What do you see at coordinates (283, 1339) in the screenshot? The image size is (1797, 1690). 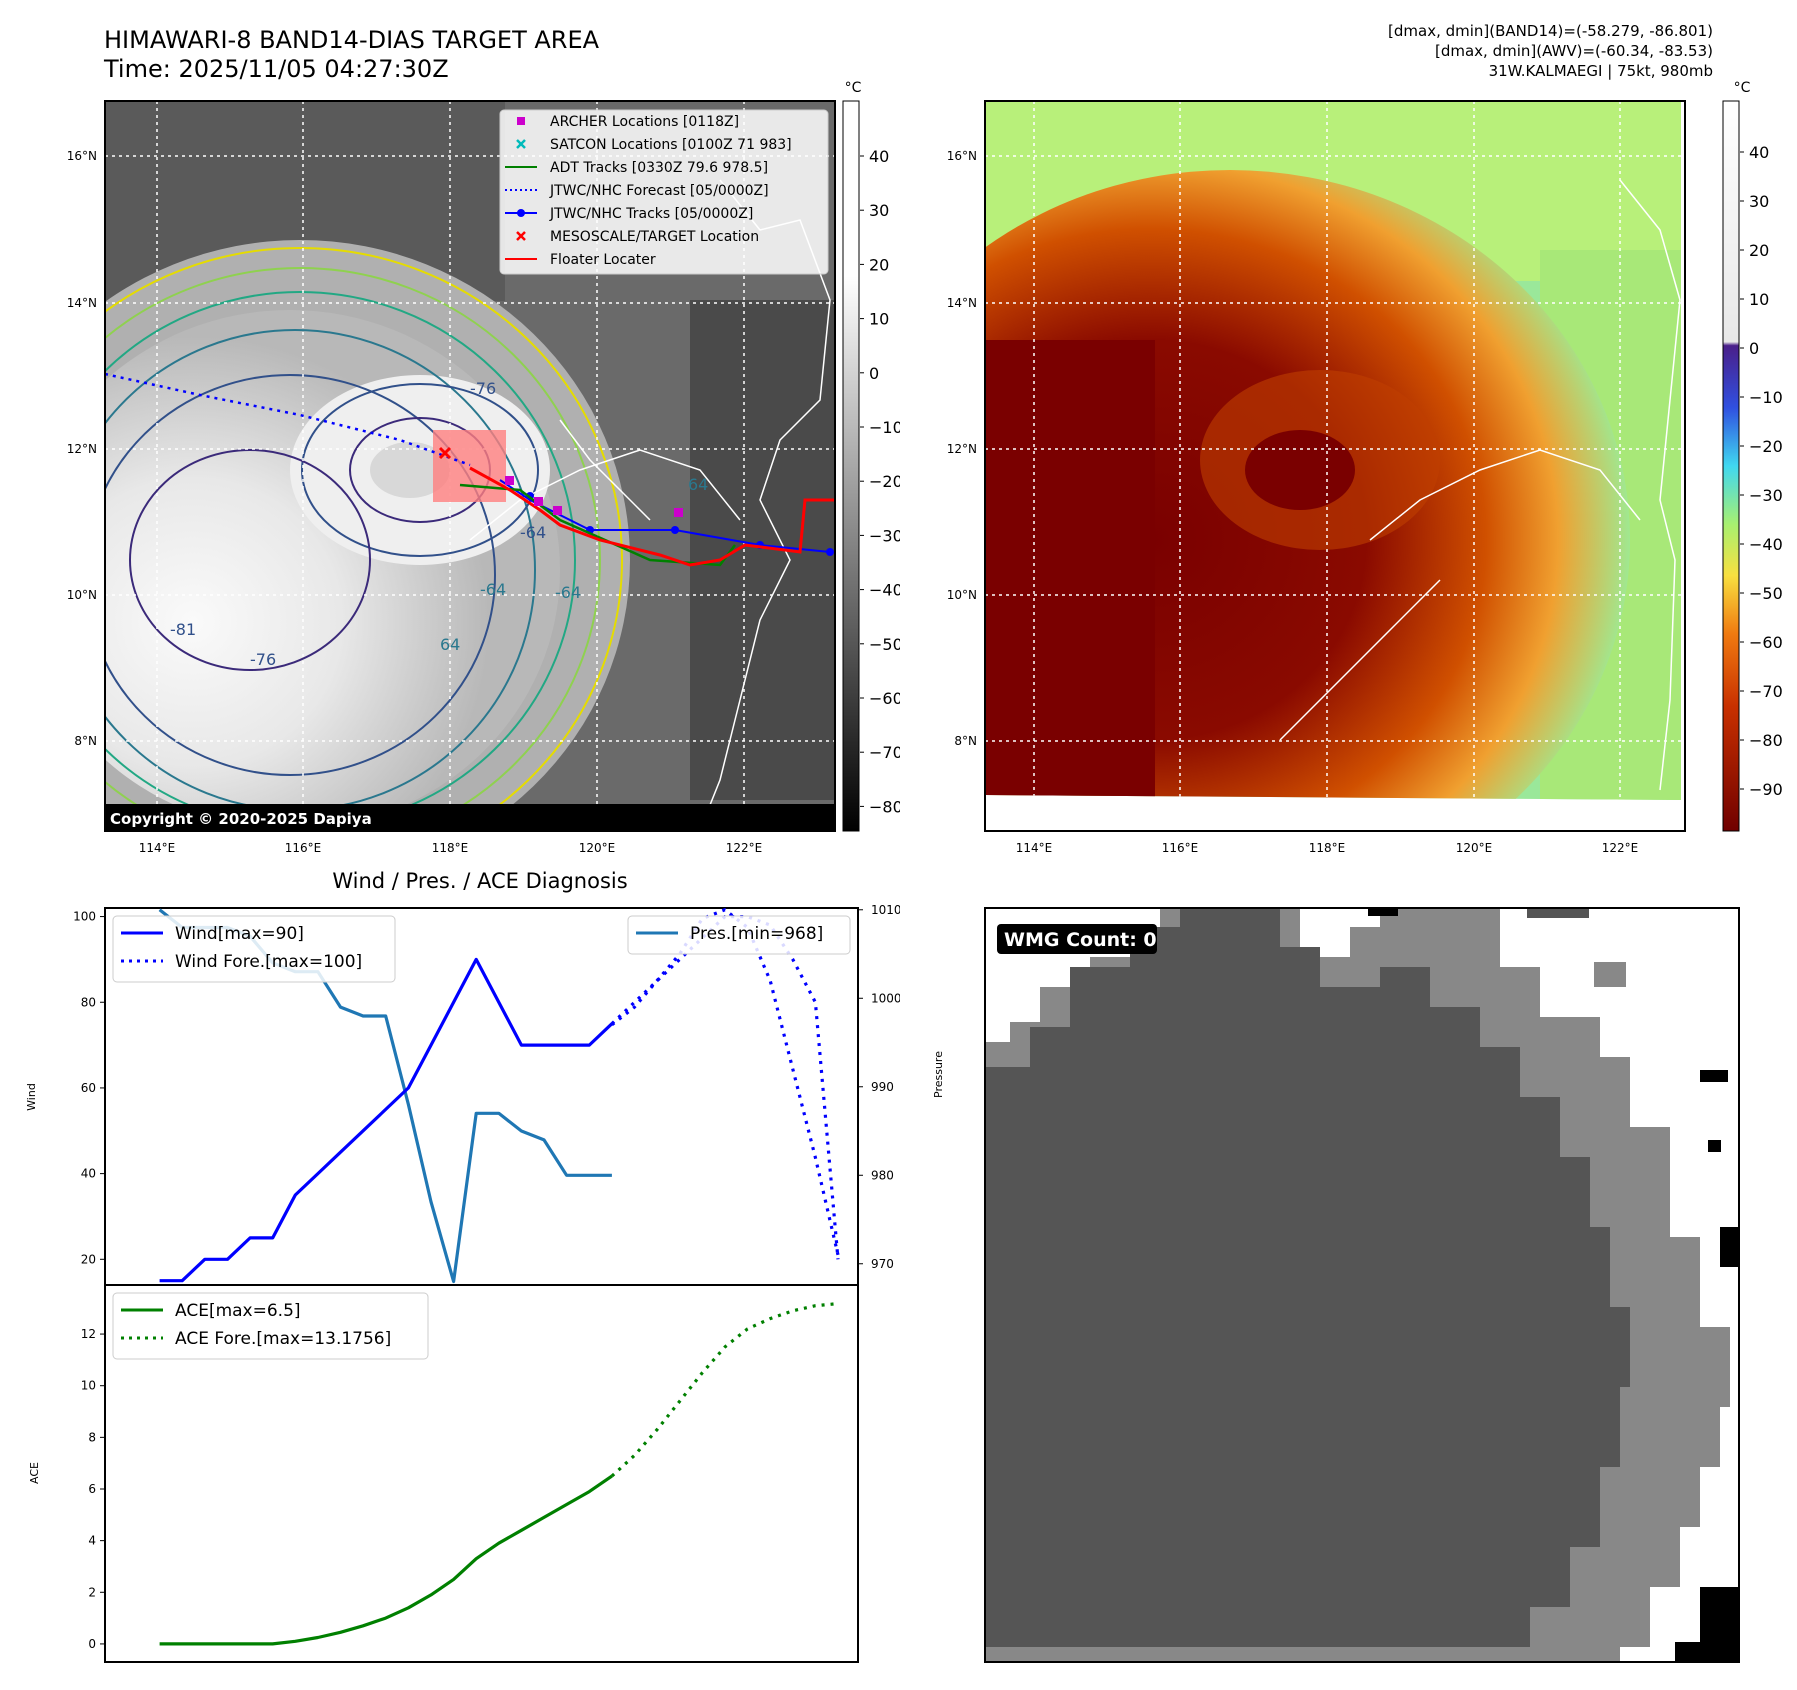 I see `ace-fore-legend-label: ACE Fore.[max=13.1756]` at bounding box center [283, 1339].